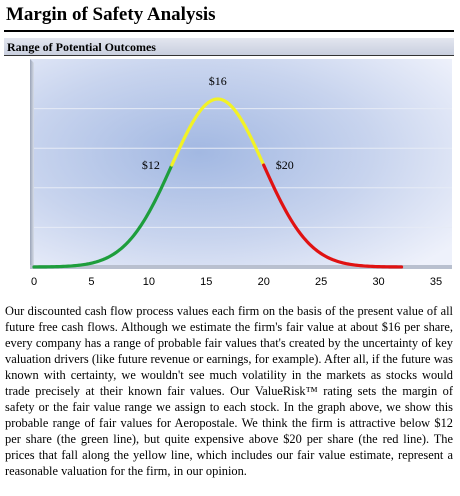 This screenshot has height=496, width=460. I want to click on annotation-label: $20, so click(285, 165).